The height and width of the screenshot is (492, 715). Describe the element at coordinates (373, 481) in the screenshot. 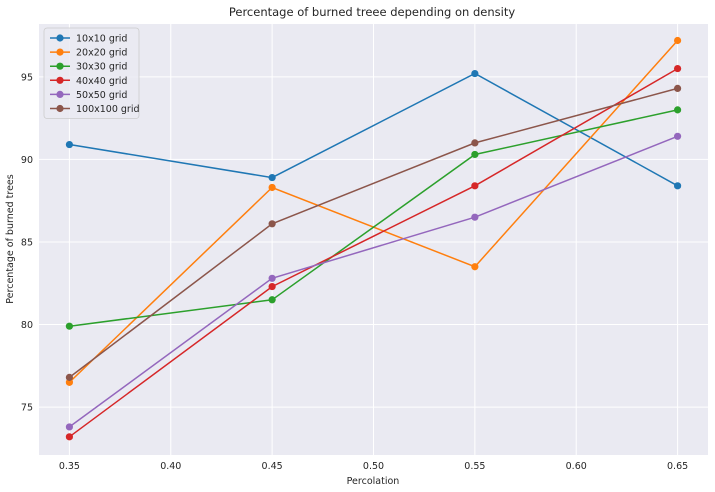

I see `x-axis-label: Percolation` at that location.